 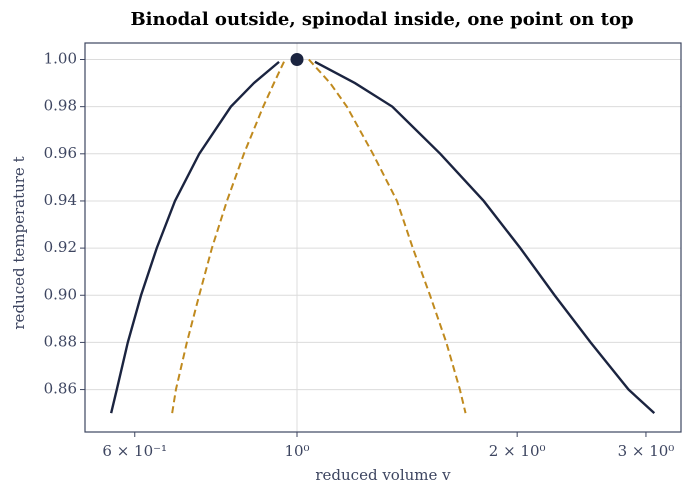 I want to click on y-tick-label: 0.96, so click(x=60, y=153).